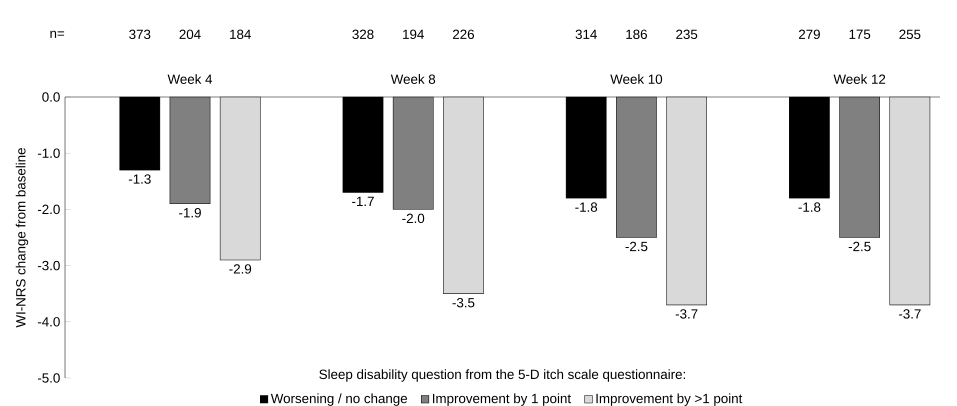 The height and width of the screenshot is (406, 957). Describe the element at coordinates (413, 79) in the screenshot. I see `x-tick-label: Week 8` at that location.